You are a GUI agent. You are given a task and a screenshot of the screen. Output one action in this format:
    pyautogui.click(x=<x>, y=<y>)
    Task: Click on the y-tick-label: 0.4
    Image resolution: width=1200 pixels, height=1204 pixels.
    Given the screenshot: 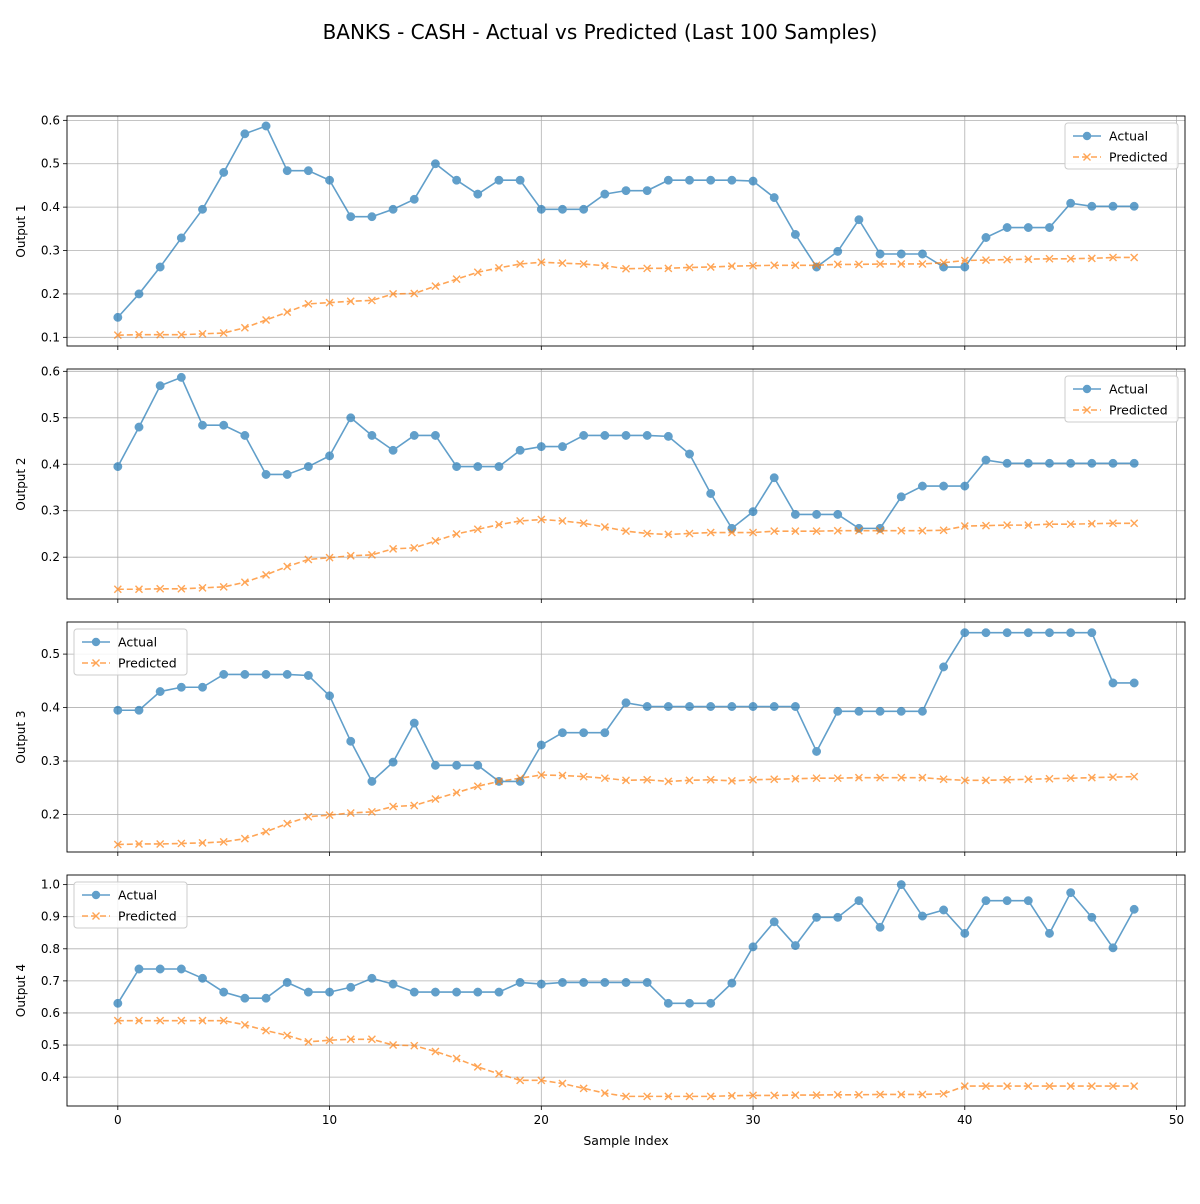 What is the action you would take?
    pyautogui.click(x=50, y=1077)
    